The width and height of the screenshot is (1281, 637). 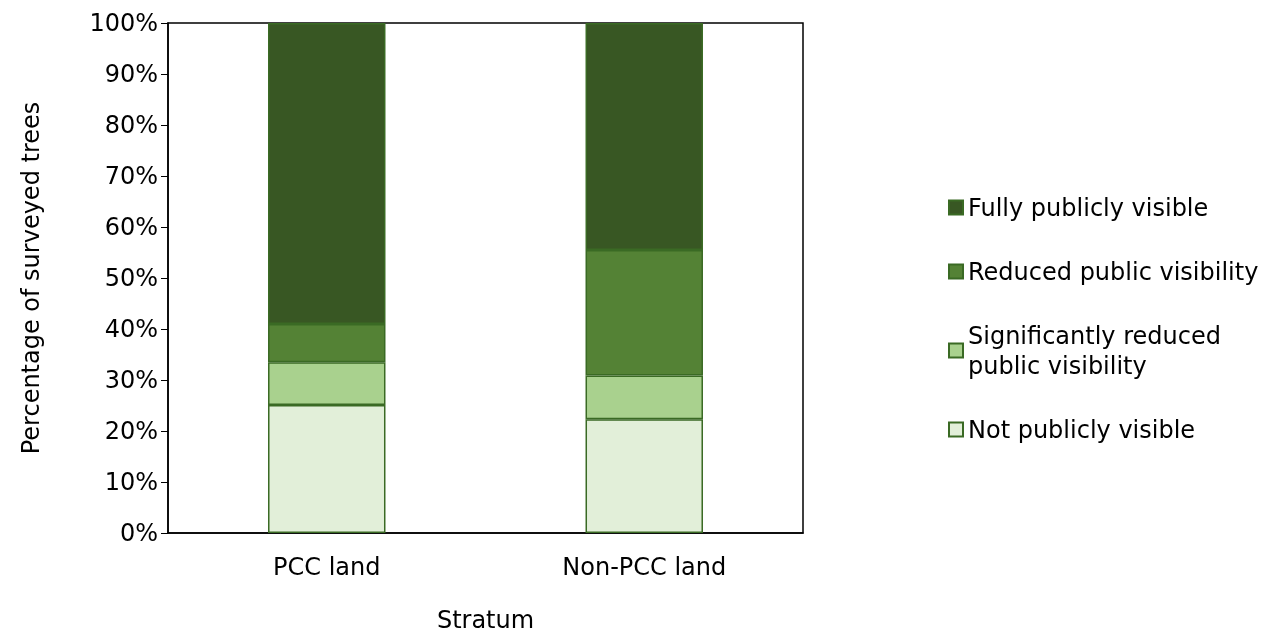 What do you see at coordinates (131, 74) in the screenshot?
I see `y-tick-label: 90%` at bounding box center [131, 74].